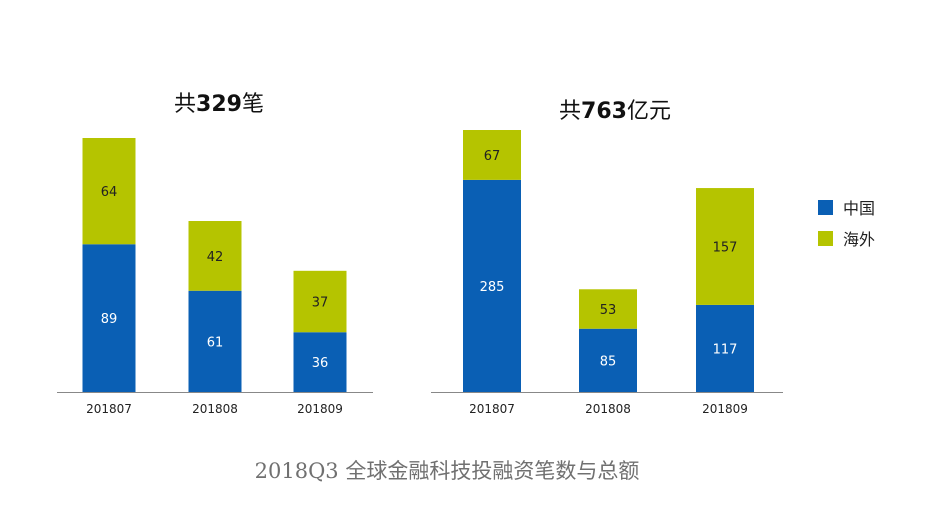  What do you see at coordinates (219, 104) in the screenshot?
I see `chart-title-count: 共329笔` at bounding box center [219, 104].